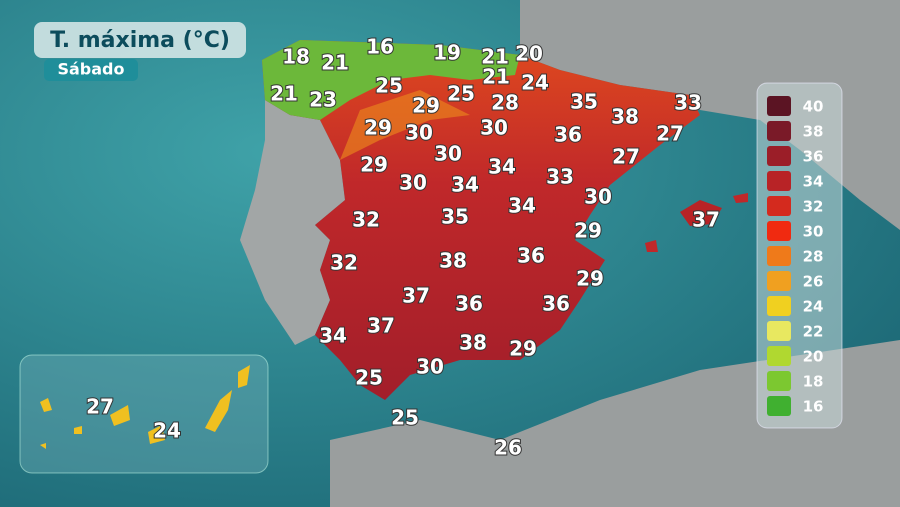  I want to click on portugal, so click(292, 222).